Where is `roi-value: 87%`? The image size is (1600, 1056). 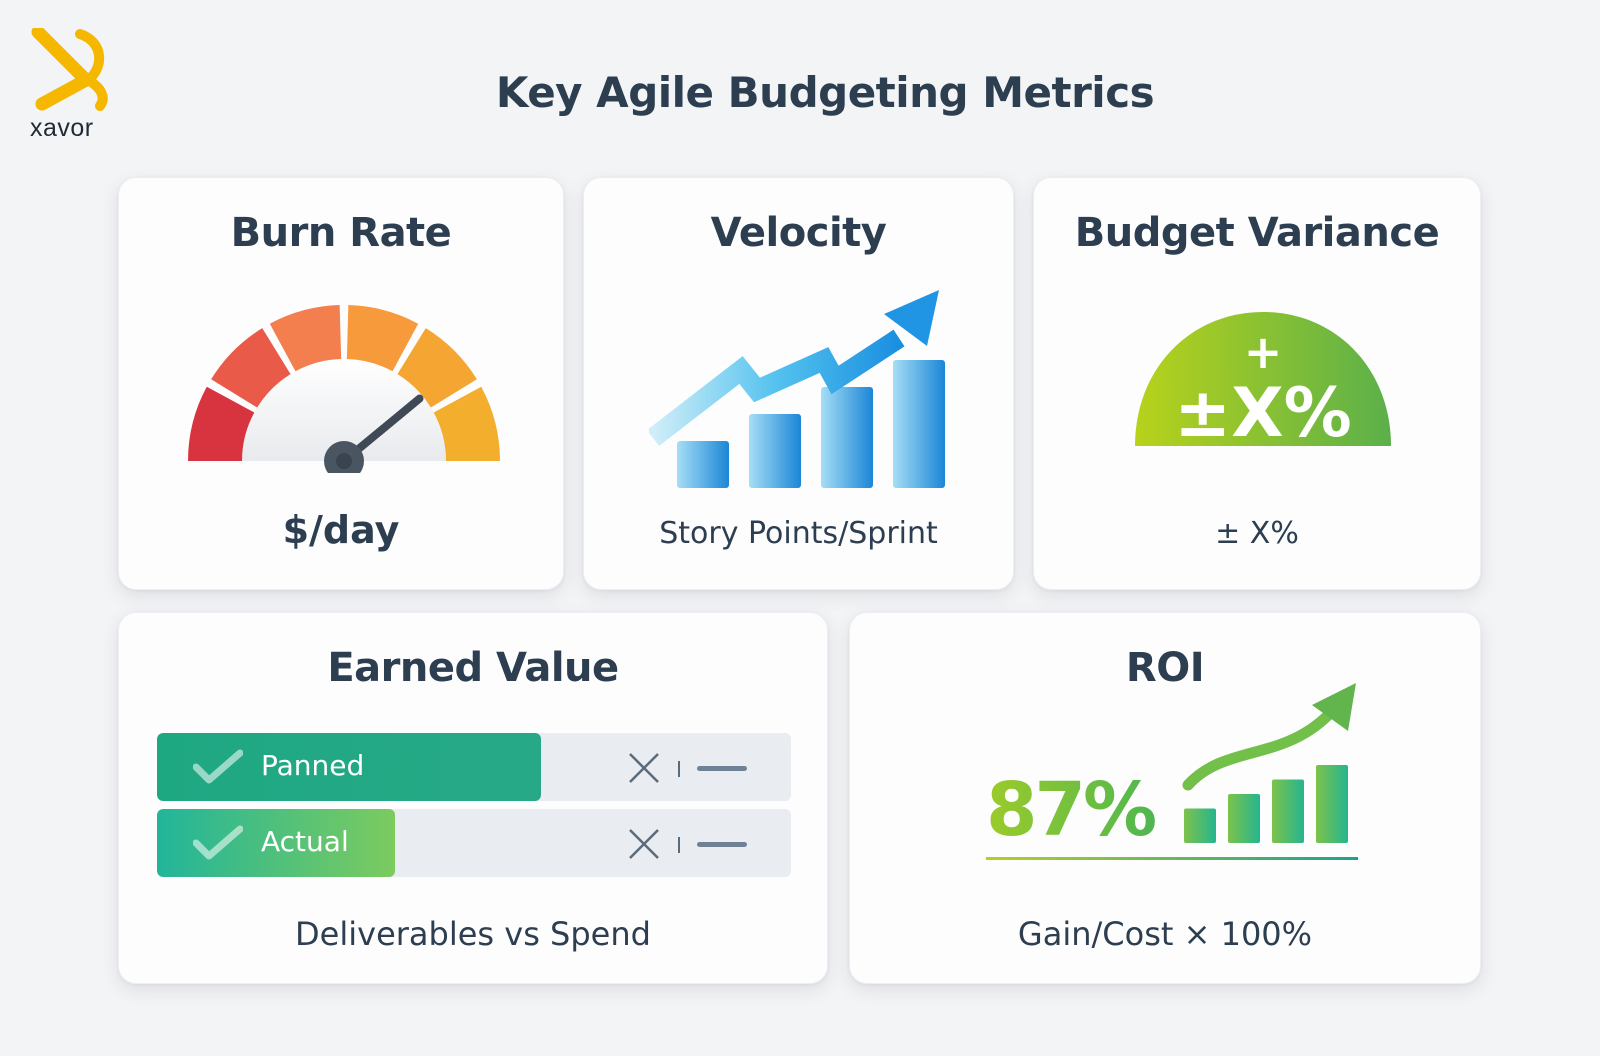
roi-value: 87% is located at coordinates (1070, 810).